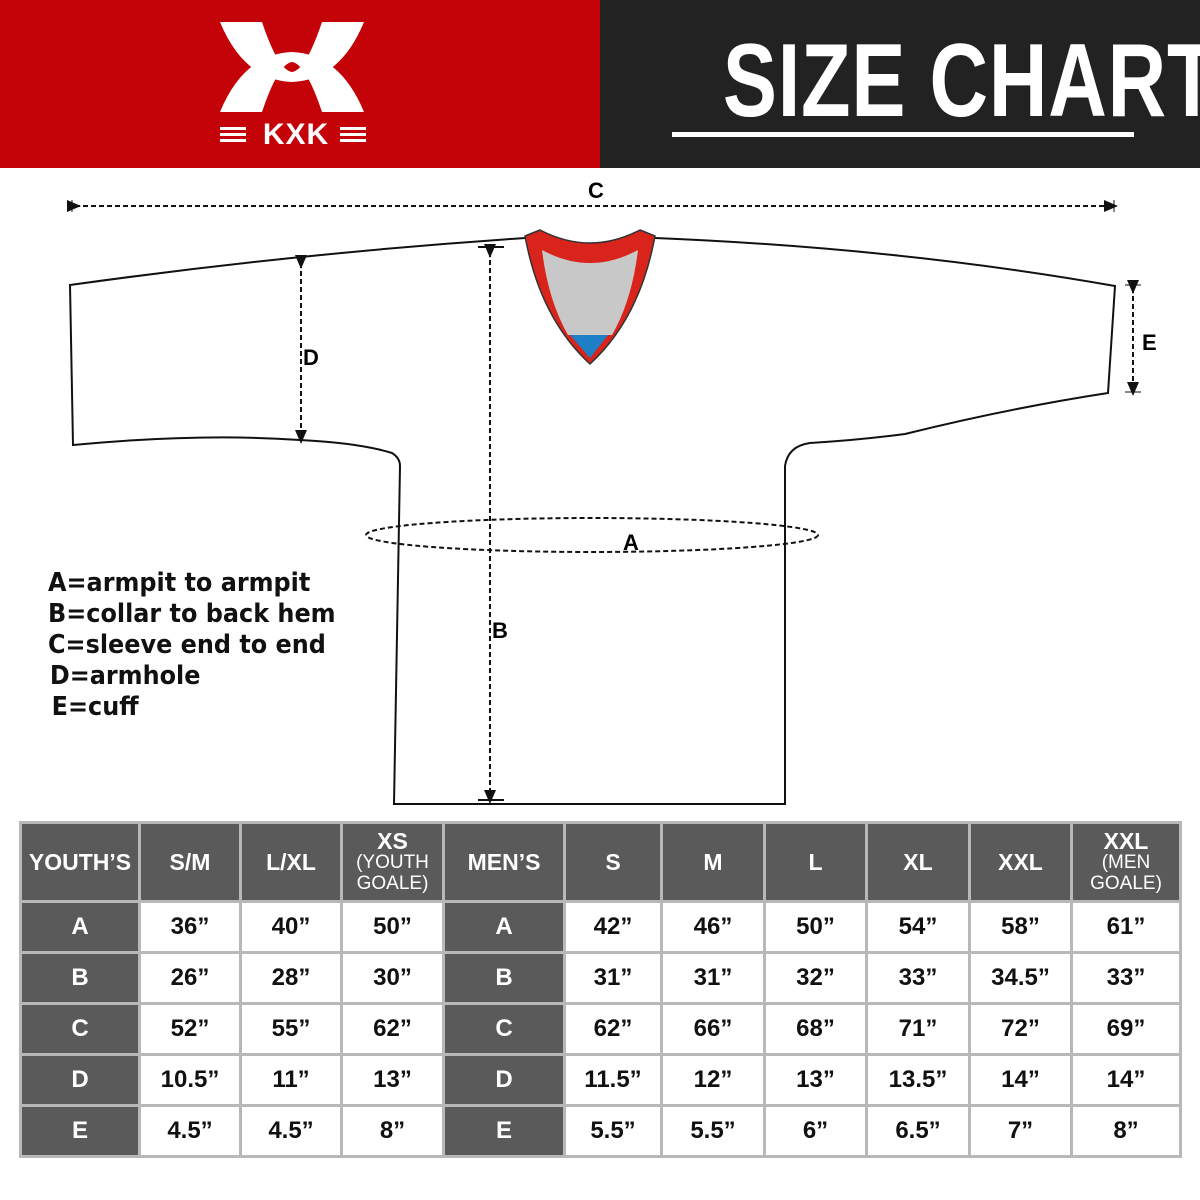 Image resolution: width=1200 pixels, height=1200 pixels. I want to click on men-value: 71”, so click(918, 1029).